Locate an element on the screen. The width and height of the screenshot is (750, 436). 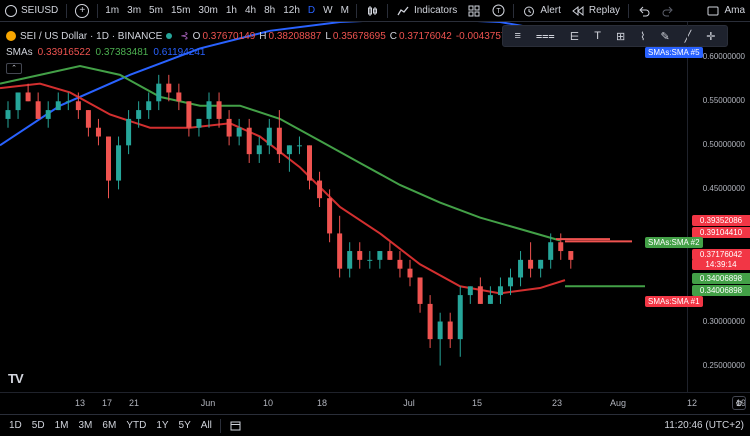
symbol-name: SEIUSD is located at coordinates (40, 10).